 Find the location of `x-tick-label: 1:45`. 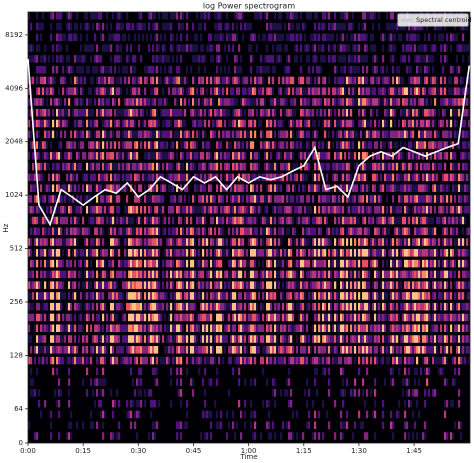

x-tick-label: 1:45 is located at coordinates (414, 451).